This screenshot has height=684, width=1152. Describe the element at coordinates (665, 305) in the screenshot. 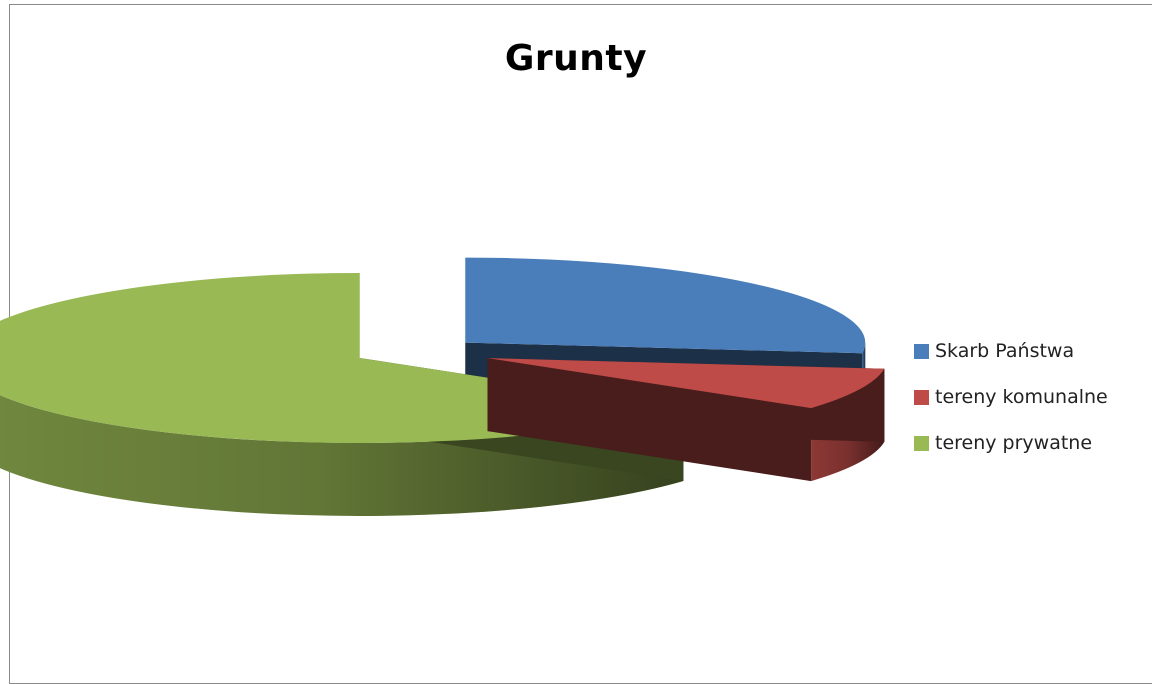

I see `pie-slice-top-skarb-panstwa` at that location.